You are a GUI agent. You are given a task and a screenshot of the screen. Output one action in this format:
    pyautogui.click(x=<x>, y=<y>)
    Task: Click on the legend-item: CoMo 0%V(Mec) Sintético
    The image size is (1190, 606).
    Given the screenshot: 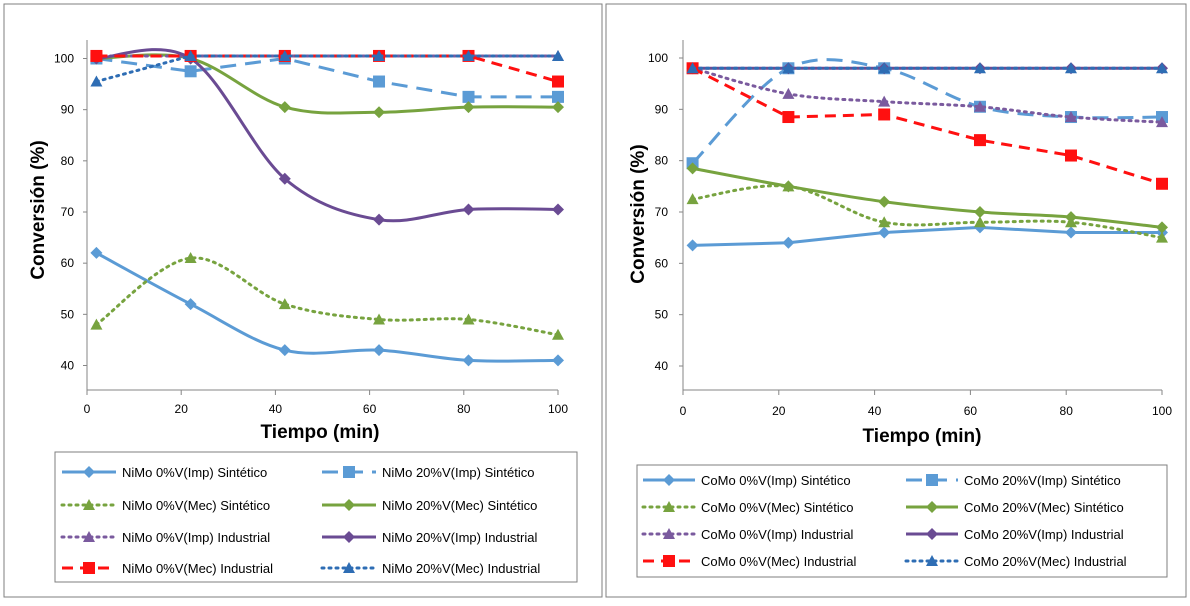 What is the action you would take?
    pyautogui.click(x=747, y=507)
    